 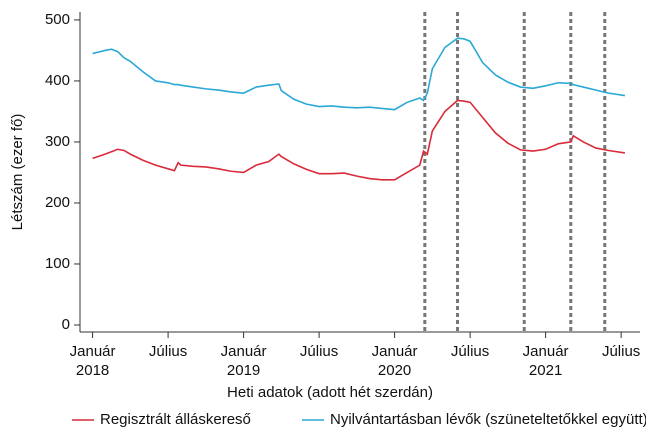 What do you see at coordinates (57, 263) in the screenshot?
I see `y-tick-label: 100` at bounding box center [57, 263].